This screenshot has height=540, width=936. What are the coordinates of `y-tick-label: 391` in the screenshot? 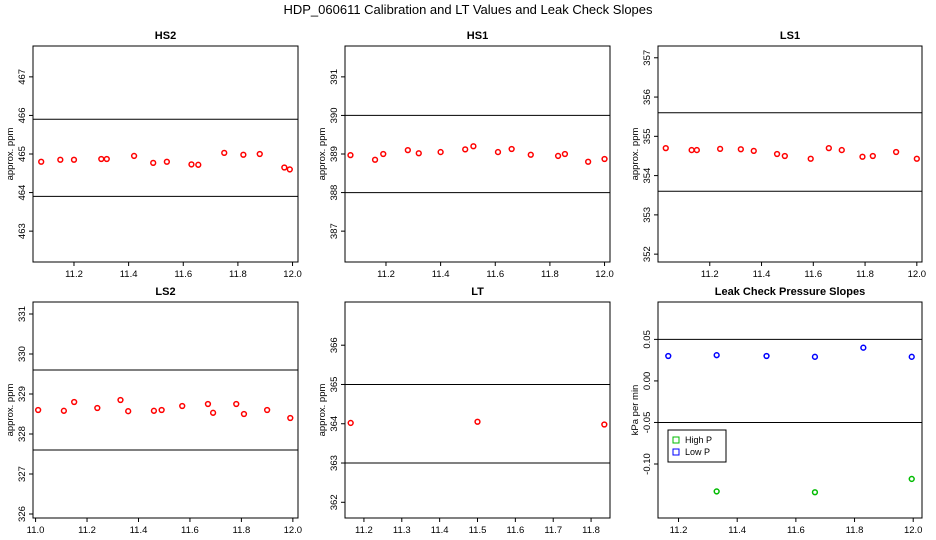 It's located at (334, 77).